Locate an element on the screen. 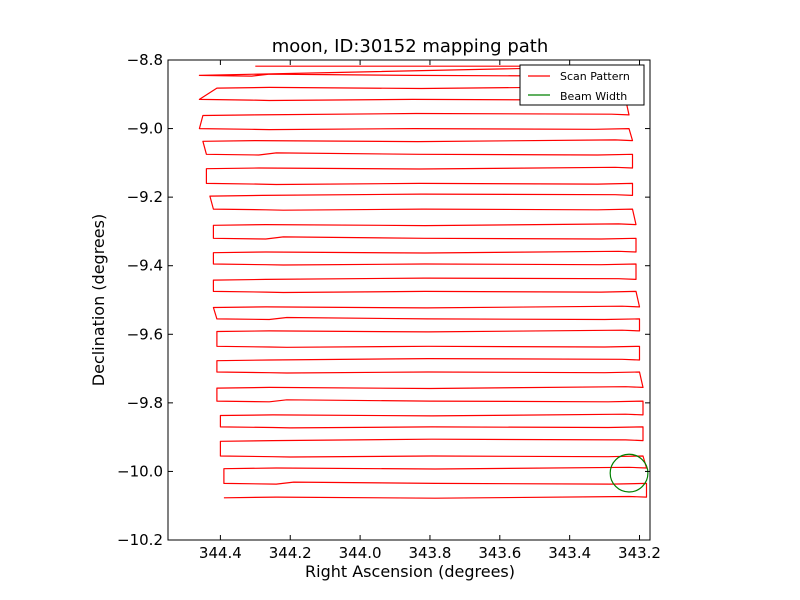 The image size is (800, 600). x-tick-label: 343.6 is located at coordinates (499, 553).